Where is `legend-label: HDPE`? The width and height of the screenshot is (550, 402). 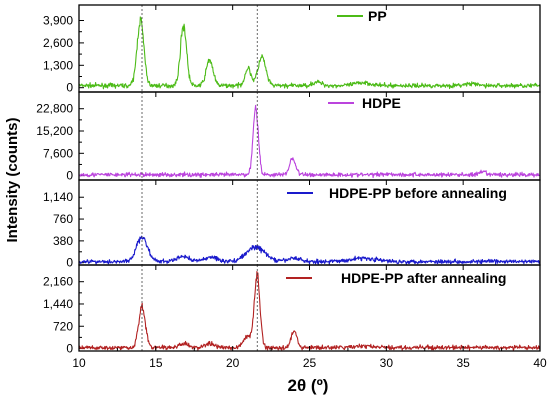 legend-label: HDPE is located at coordinates (381, 103).